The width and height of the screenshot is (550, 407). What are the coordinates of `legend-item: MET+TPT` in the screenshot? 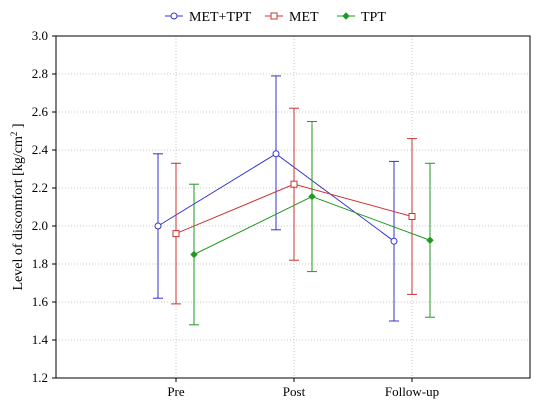 It's located at (208, 17).